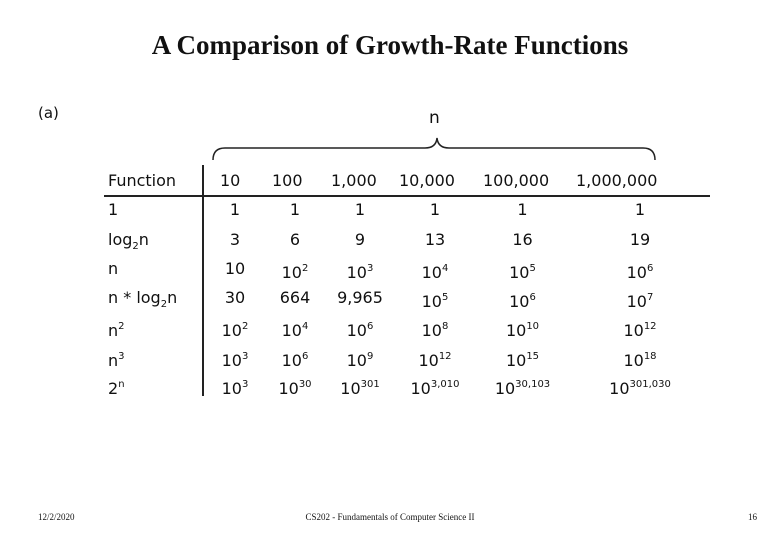 The height and width of the screenshot is (540, 780). I want to click on brace, so click(434, 149).